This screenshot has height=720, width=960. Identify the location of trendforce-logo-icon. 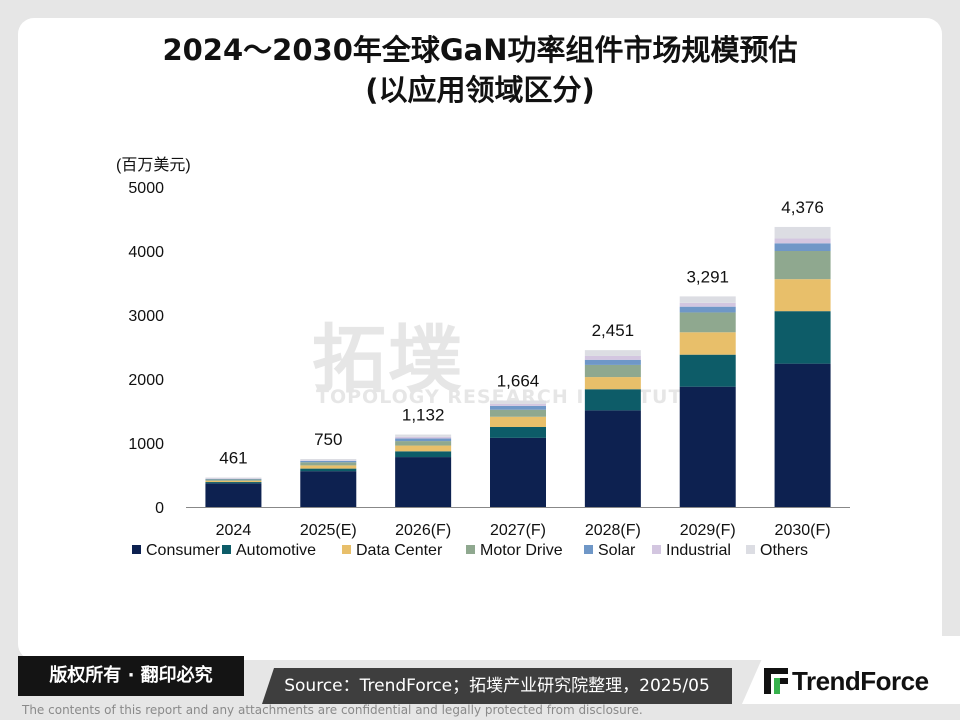
(776, 681).